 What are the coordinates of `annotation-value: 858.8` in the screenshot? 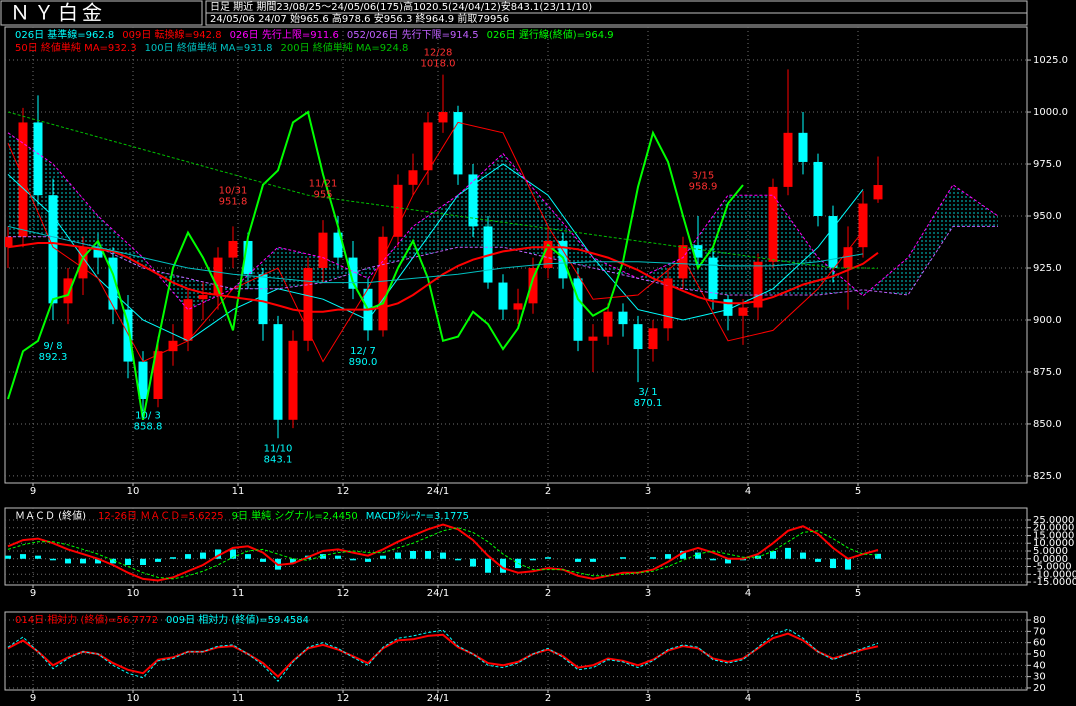 It's located at (148, 427).